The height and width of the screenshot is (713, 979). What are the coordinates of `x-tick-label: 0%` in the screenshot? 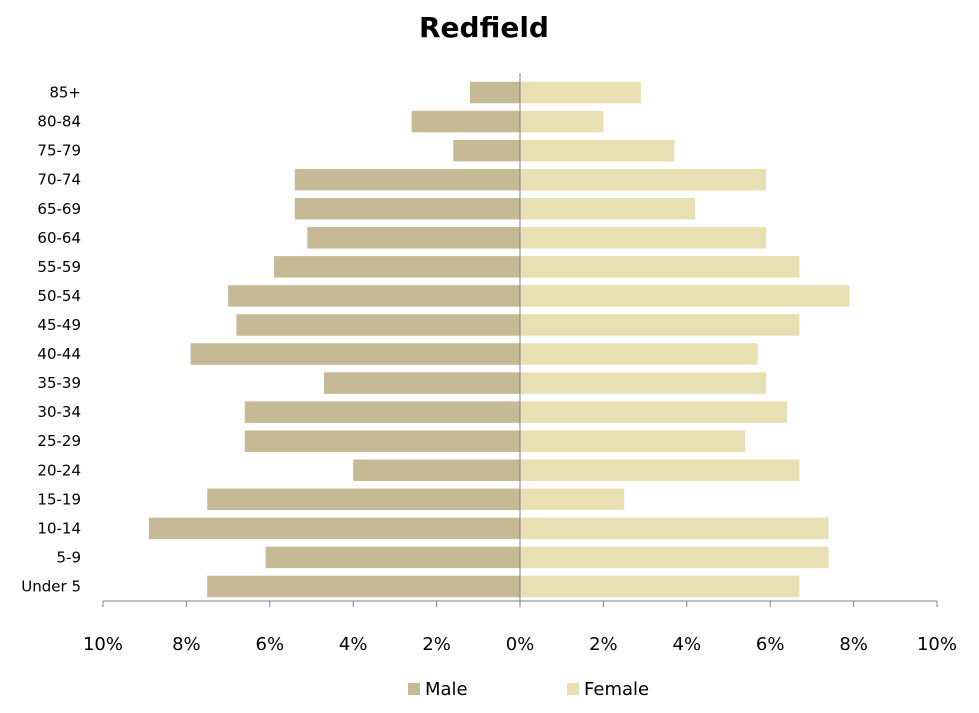 It's located at (520, 644).